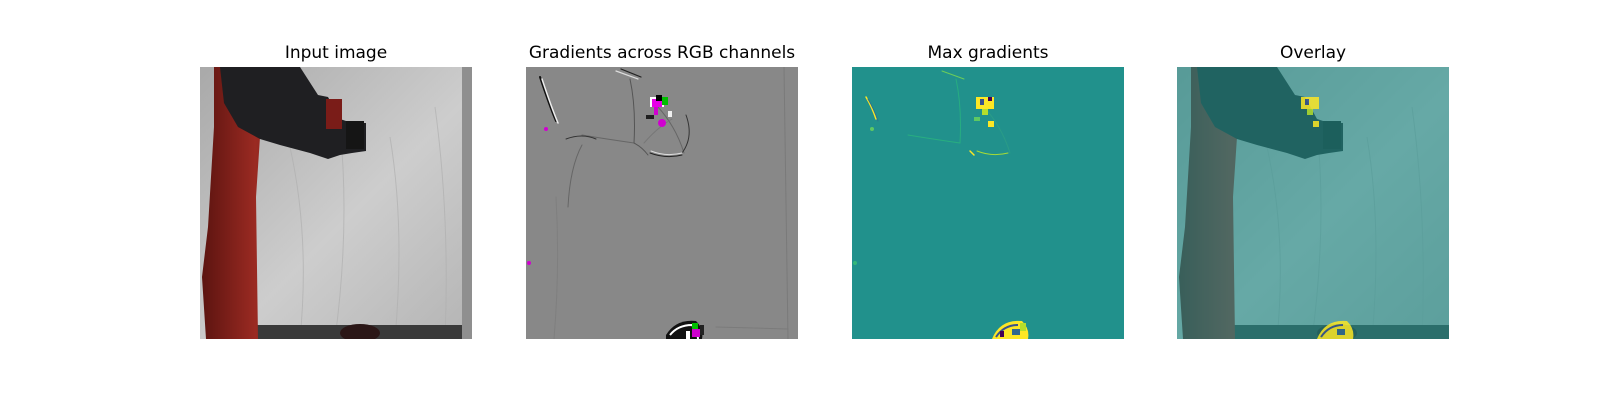  What do you see at coordinates (336, 53) in the screenshot?
I see `panel-title: Input image` at bounding box center [336, 53].